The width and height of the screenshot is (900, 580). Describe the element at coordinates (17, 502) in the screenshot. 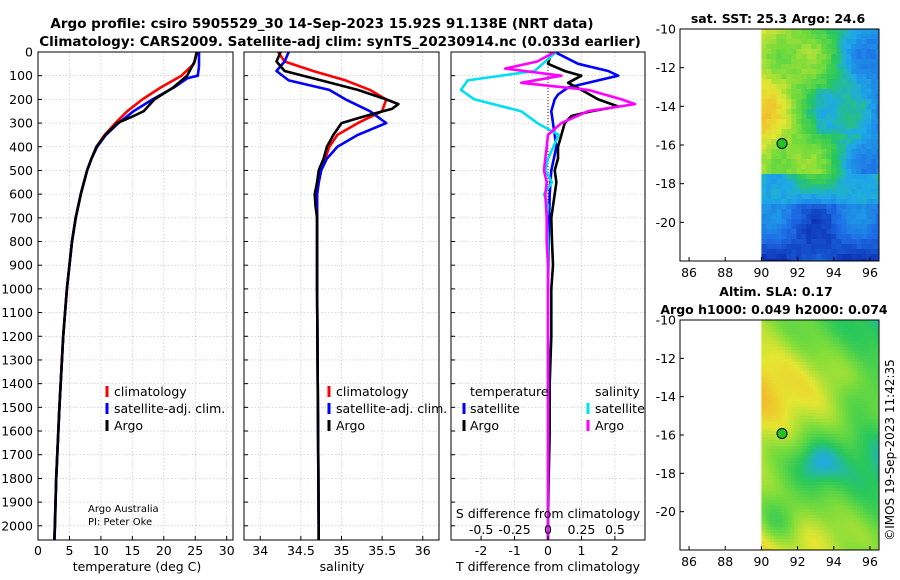

I see `y-tick-label: 1900` at that location.